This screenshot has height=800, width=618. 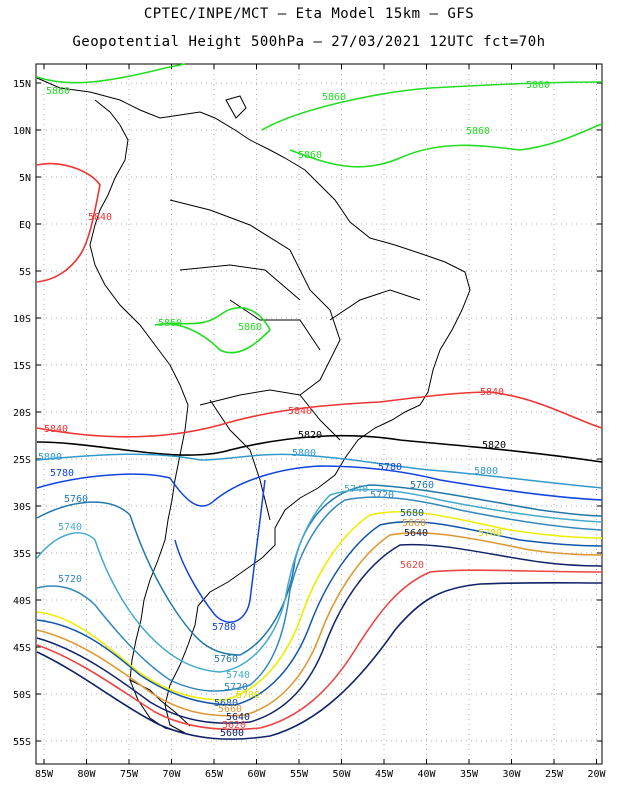 I want to click on lon-tick-label: 65W, so click(x=214, y=774).